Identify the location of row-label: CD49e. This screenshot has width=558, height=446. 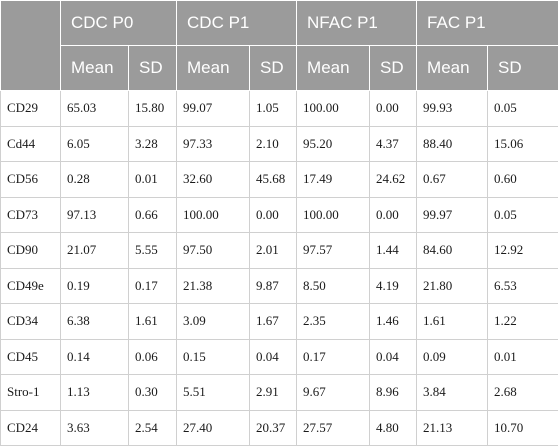
(30, 285).